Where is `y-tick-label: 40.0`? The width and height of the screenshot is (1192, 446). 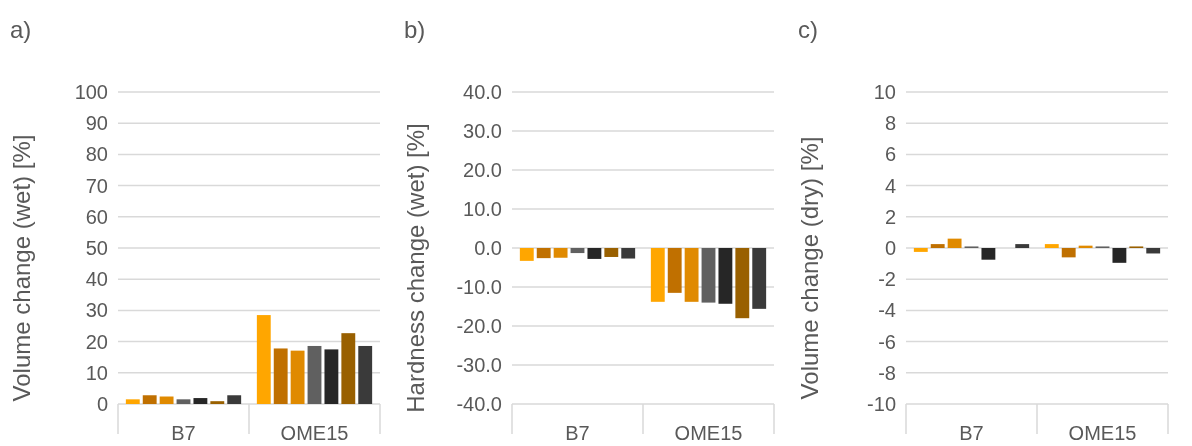 y-tick-label: 40.0 is located at coordinates (482, 92).